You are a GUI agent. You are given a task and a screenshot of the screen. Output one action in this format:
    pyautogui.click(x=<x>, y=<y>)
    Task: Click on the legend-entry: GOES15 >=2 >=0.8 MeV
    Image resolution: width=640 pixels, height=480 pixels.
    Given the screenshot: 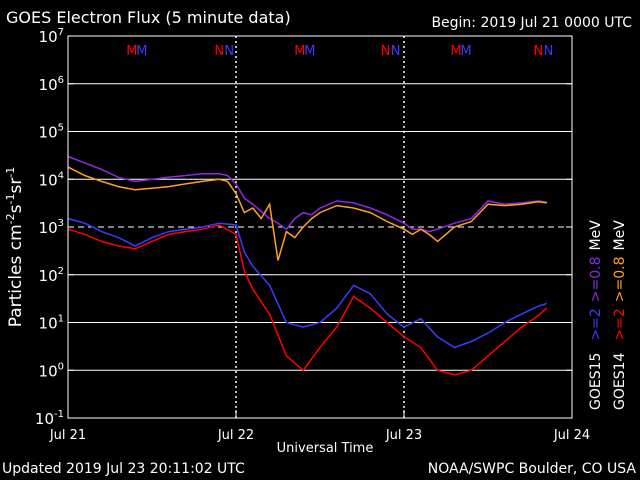 What is the action you would take?
    pyautogui.click(x=596, y=315)
    